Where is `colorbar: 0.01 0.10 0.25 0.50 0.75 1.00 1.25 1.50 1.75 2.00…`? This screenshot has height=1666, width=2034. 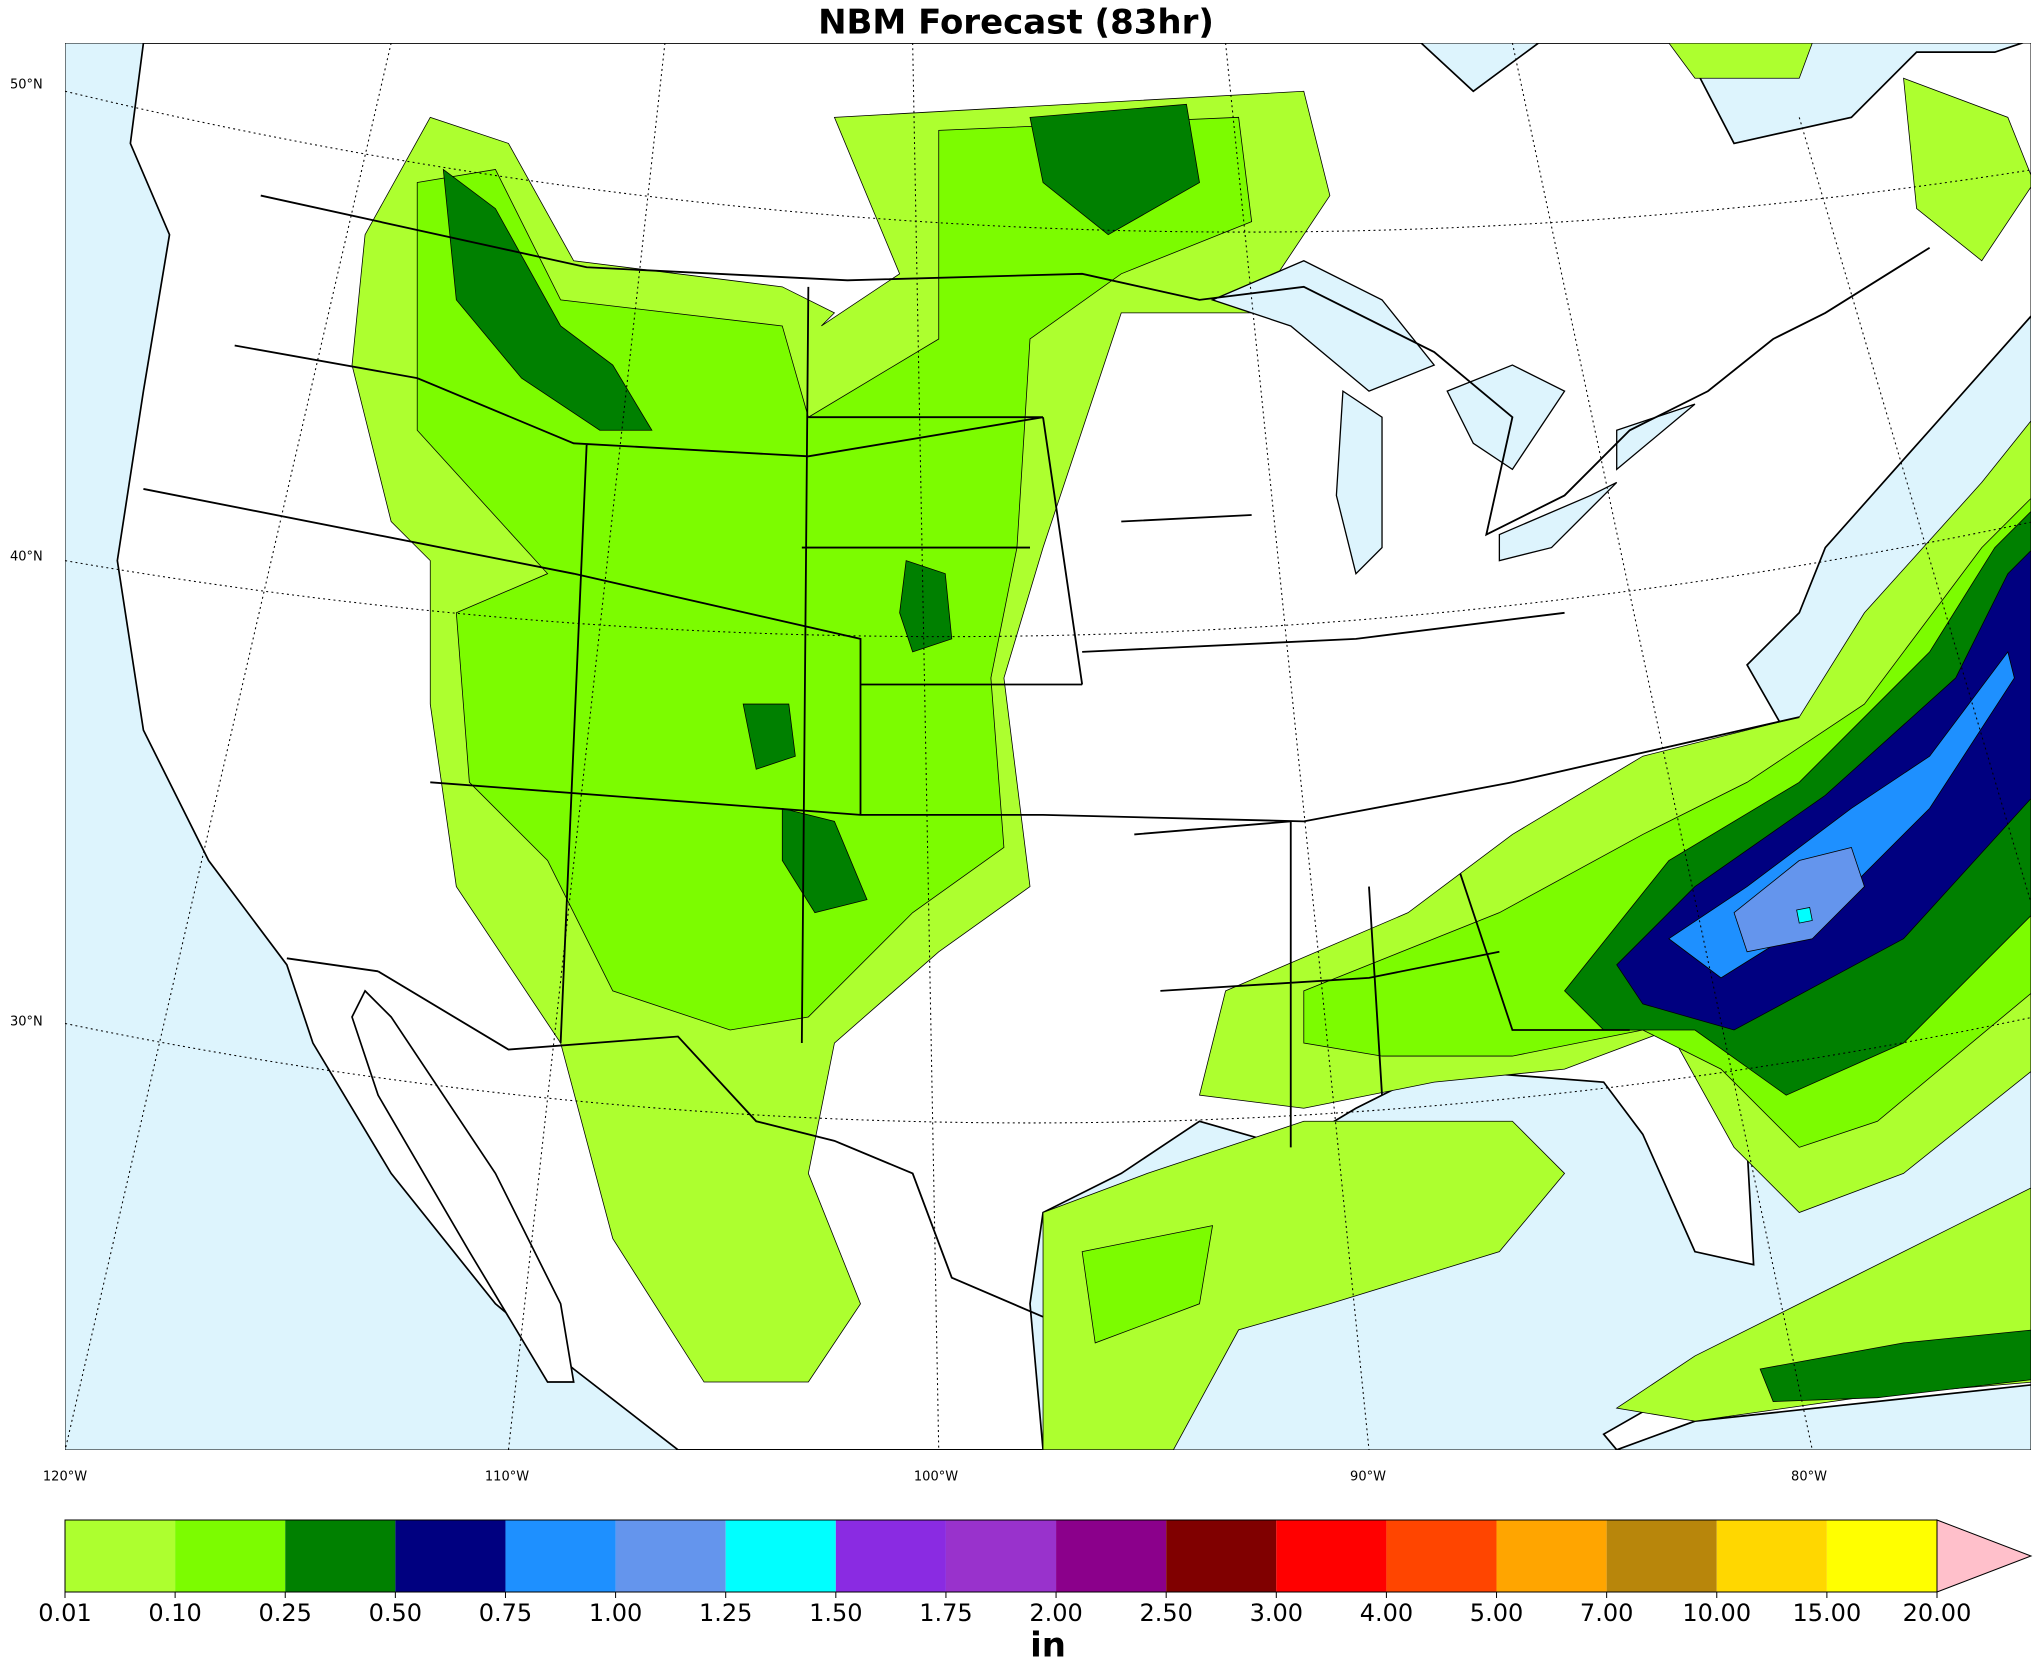 colorbar: 0.01 0.10 0.25 0.50 0.75 1.00 1.25 1.50 1.75 2.00… is located at coordinates (1035, 1573).